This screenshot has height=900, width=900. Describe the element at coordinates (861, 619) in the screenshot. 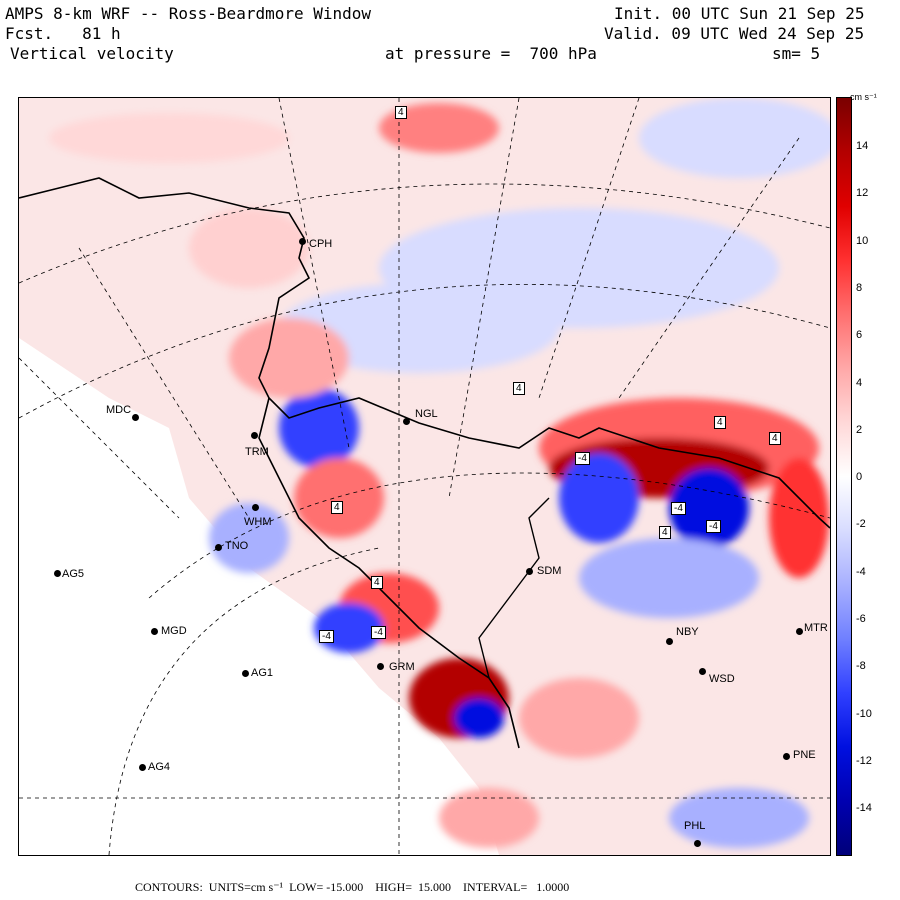

I see `colorbar-tick: -6` at that location.